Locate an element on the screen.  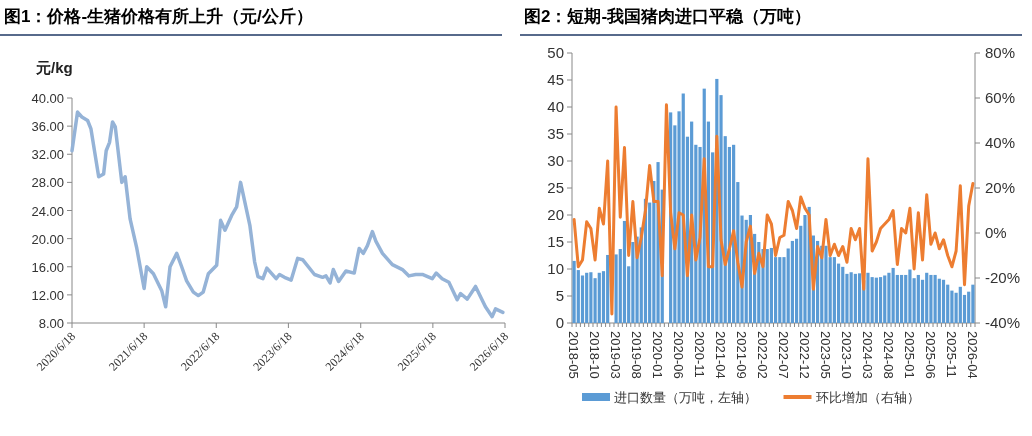
x-tick-label: 2020-06 is located at coordinates (679, 355).